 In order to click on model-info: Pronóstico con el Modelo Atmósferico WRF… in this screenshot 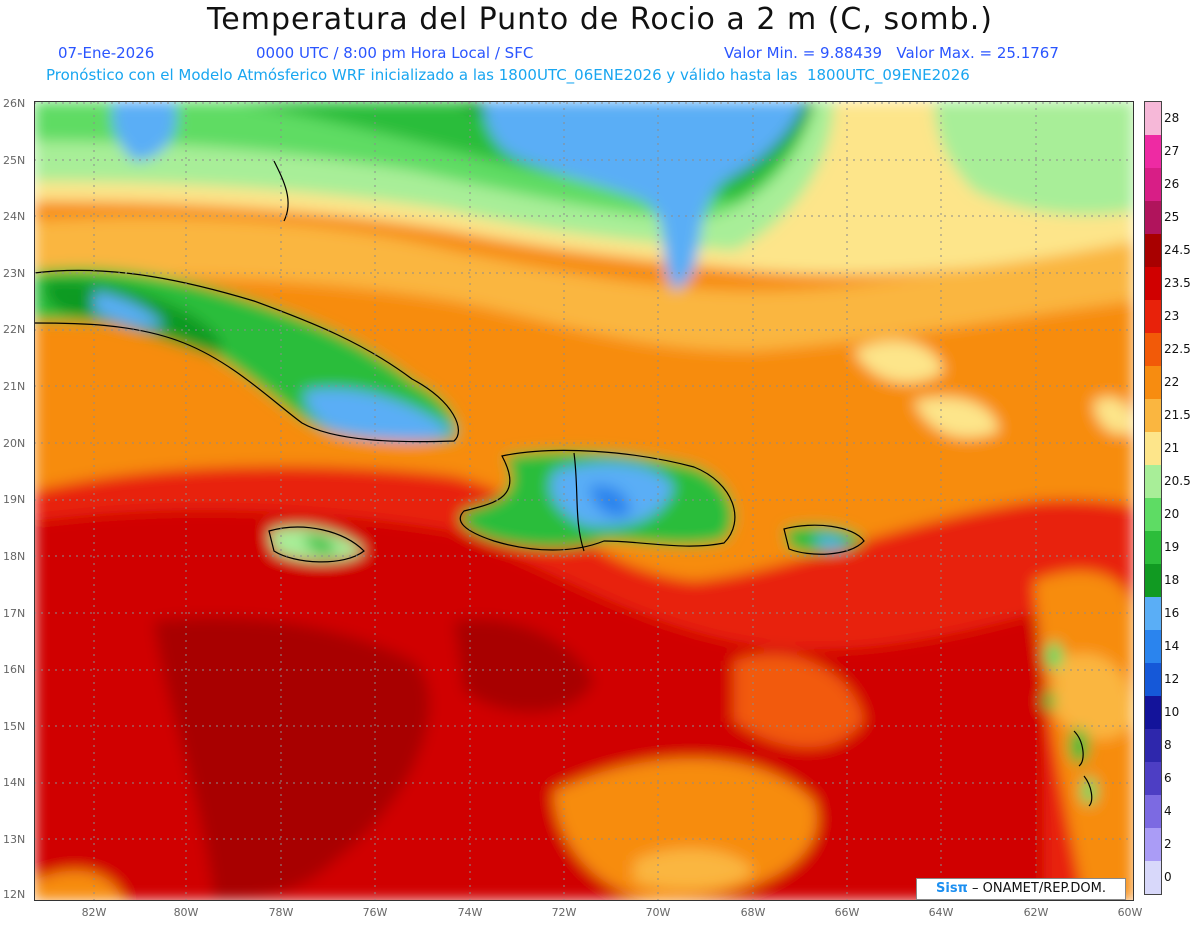, I will do `click(508, 75)`.